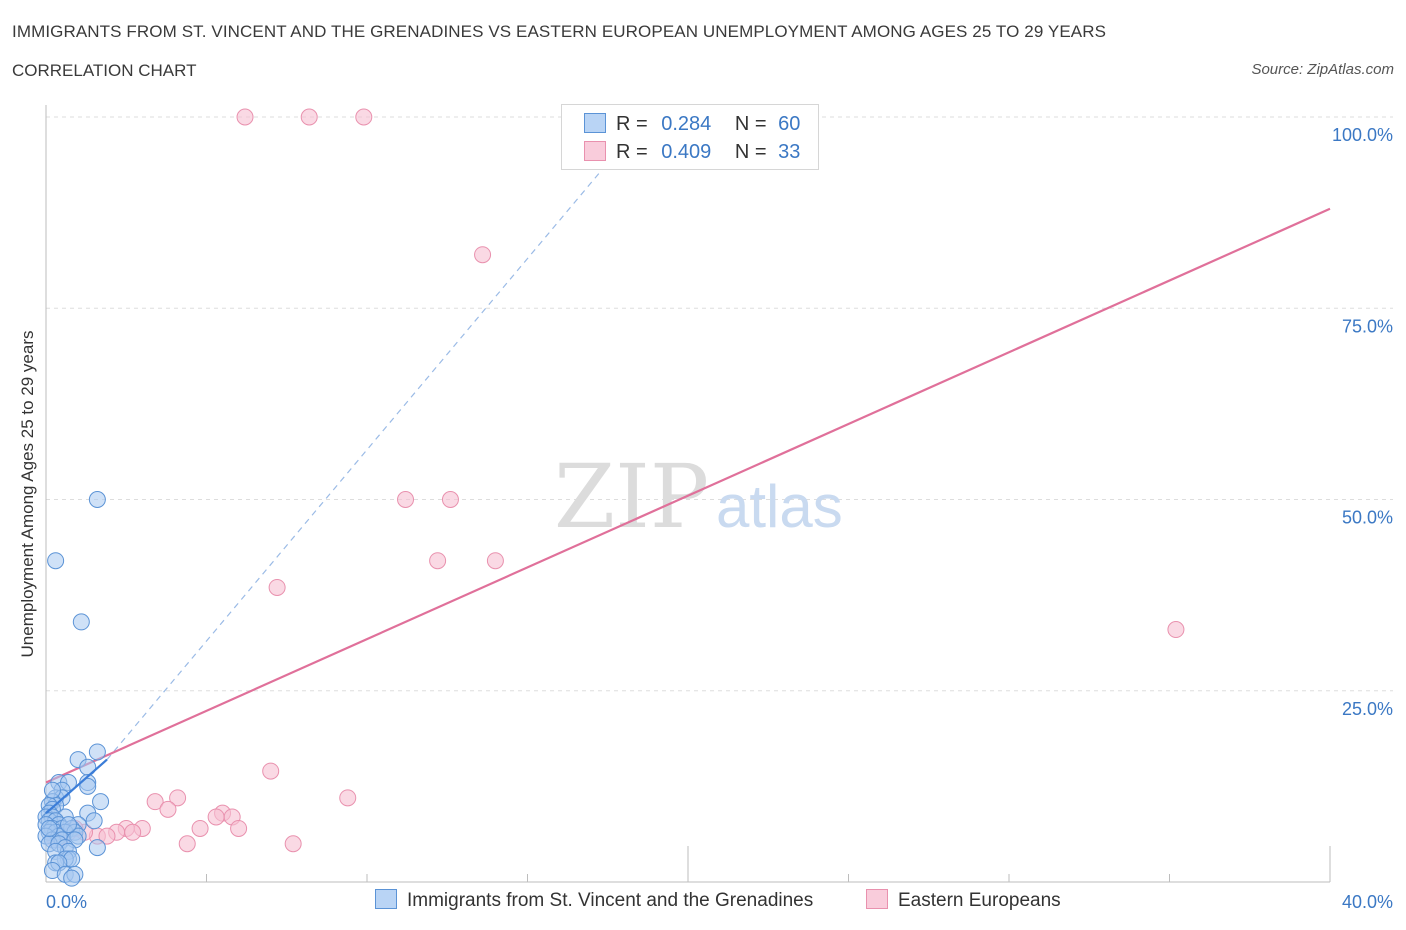 This screenshot has height=930, width=1406. Describe the element at coordinates (1367, 709) in the screenshot. I see `y-tick-label: 25.0%` at that location.